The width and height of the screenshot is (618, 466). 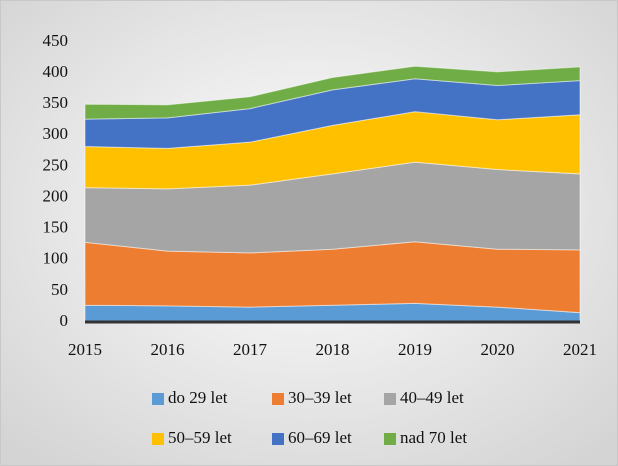 I want to click on legend-label: nad 70 let, so click(x=433, y=437).